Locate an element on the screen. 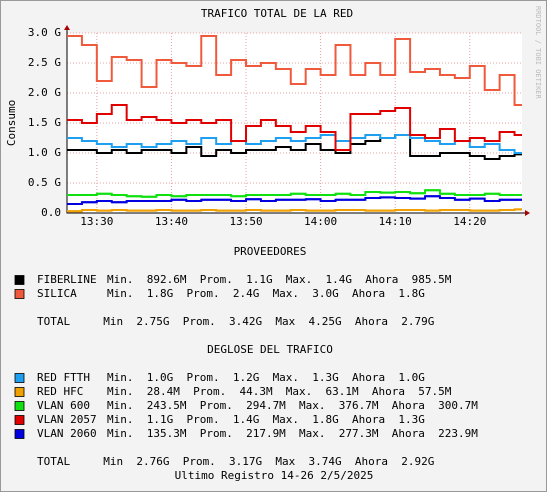  step-connector is located at coordinates (294, 127).